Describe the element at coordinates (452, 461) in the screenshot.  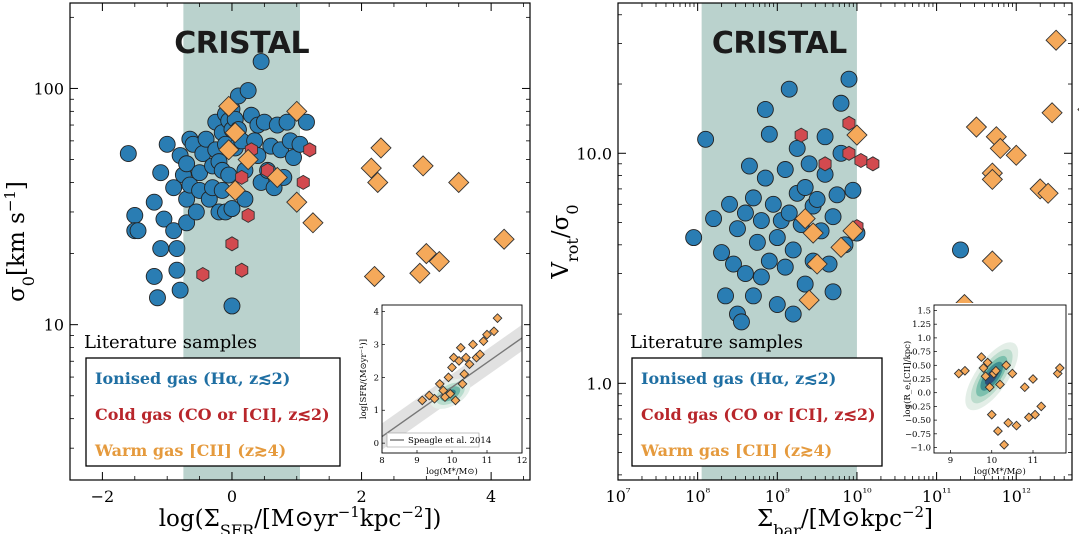
I see `inset-x-tick-label: 10` at that location.